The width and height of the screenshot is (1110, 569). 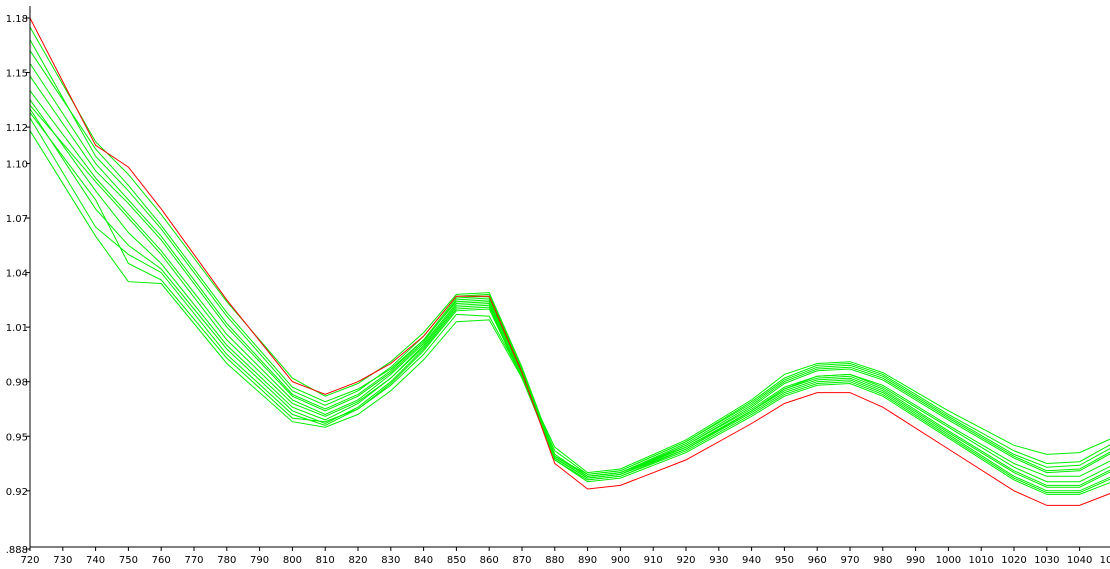 I want to click on x-tick-label: 940, so click(x=751, y=560).